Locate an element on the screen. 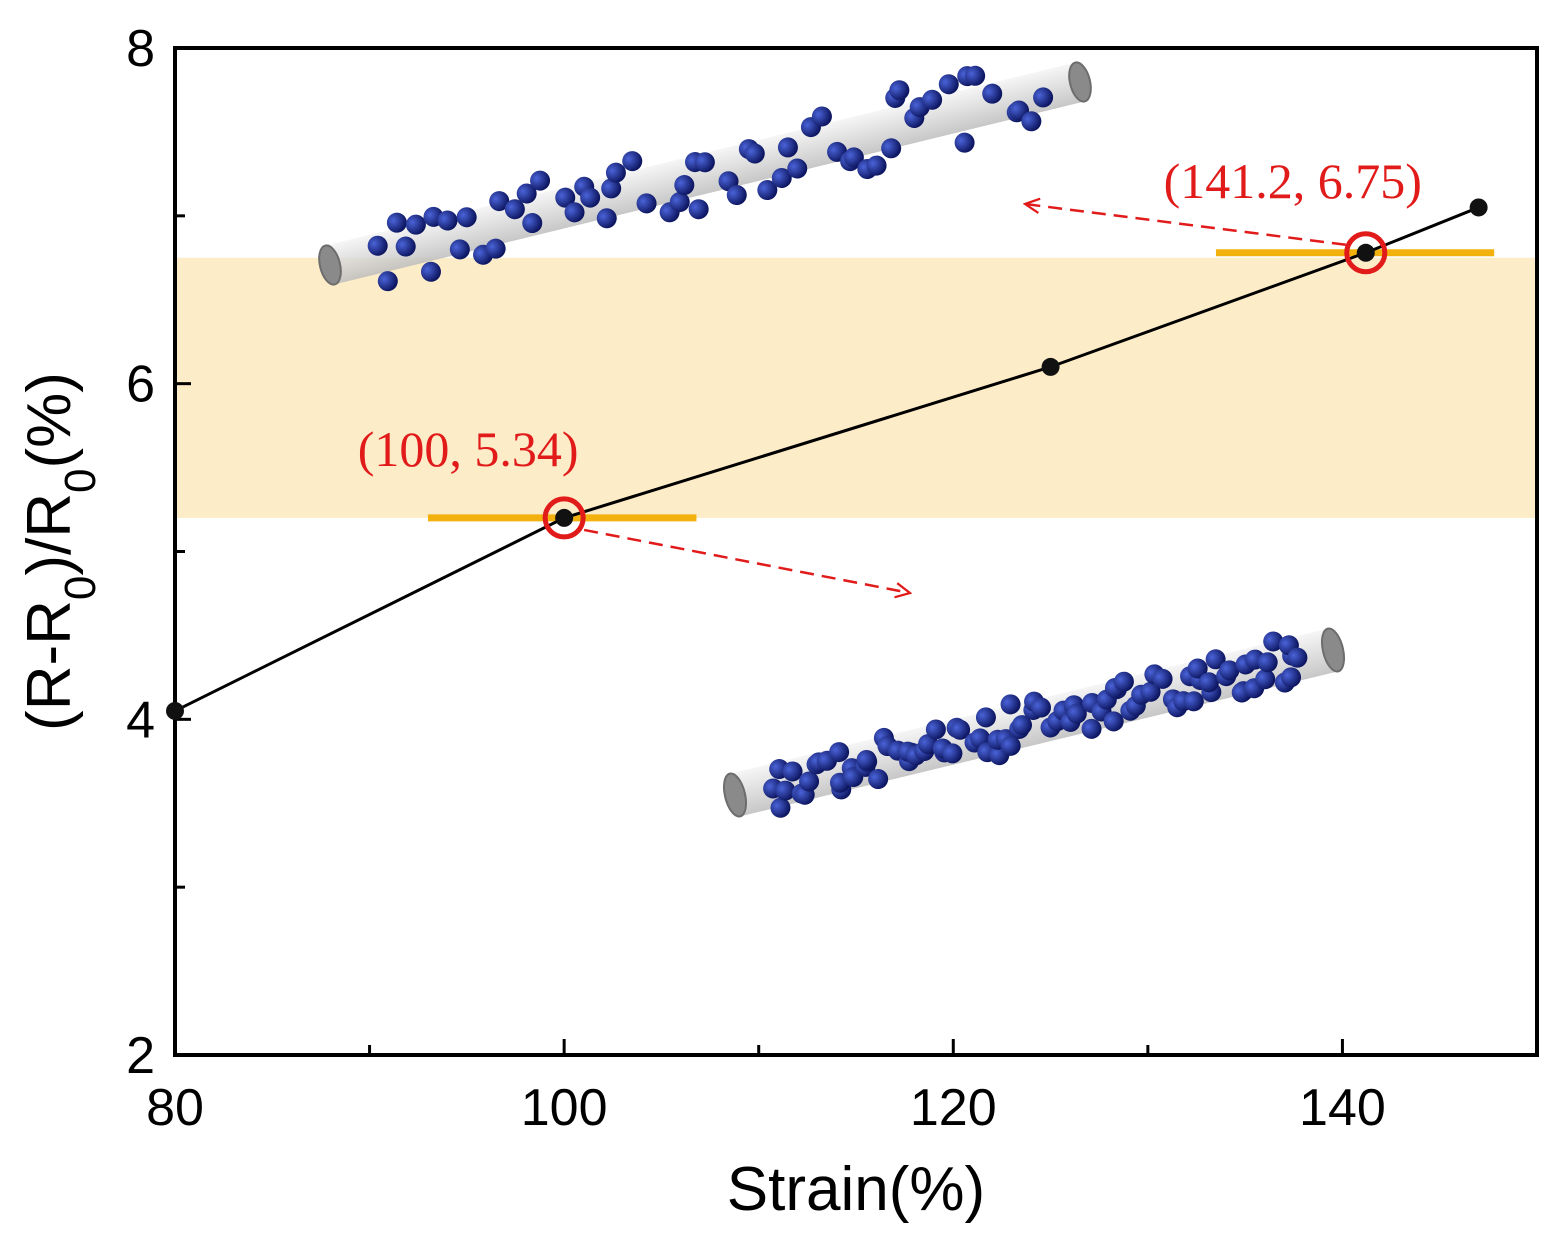 The image size is (1560, 1247). y-axis-title-sub2: 0 is located at coordinates (80, 480).